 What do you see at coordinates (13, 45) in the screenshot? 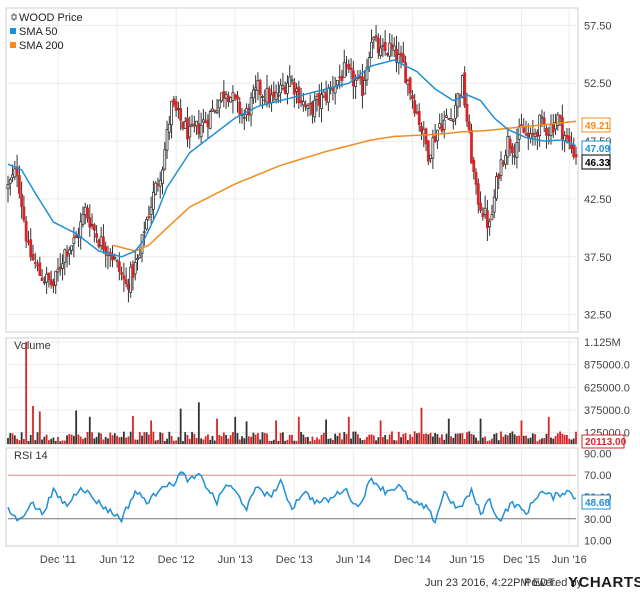
I see `legend-swatch-sma200` at bounding box center [13, 45].